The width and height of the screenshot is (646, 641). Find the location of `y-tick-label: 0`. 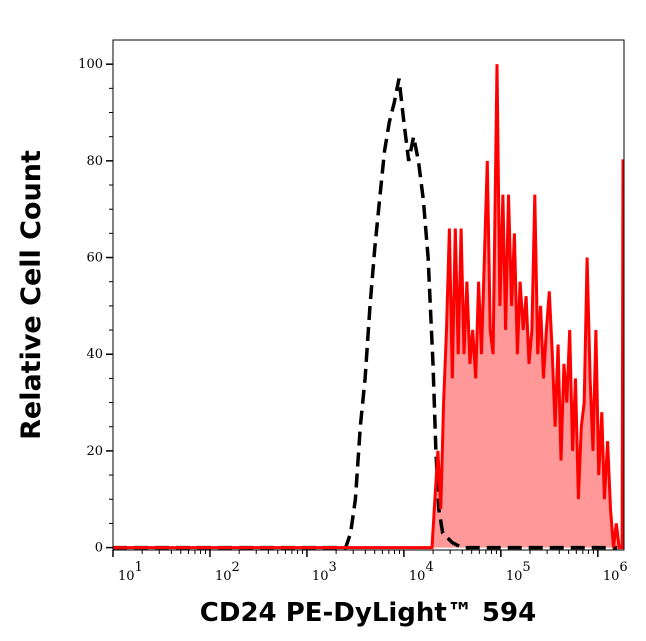

y-tick-label: 0 is located at coordinates (99, 548).